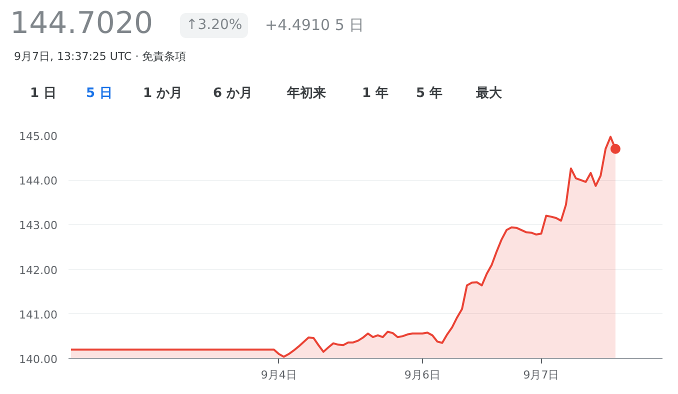 Image resolution: width=678 pixels, height=394 pixels. Describe the element at coordinates (233, 94) in the screenshot. I see `text: 6 か月` at that location.